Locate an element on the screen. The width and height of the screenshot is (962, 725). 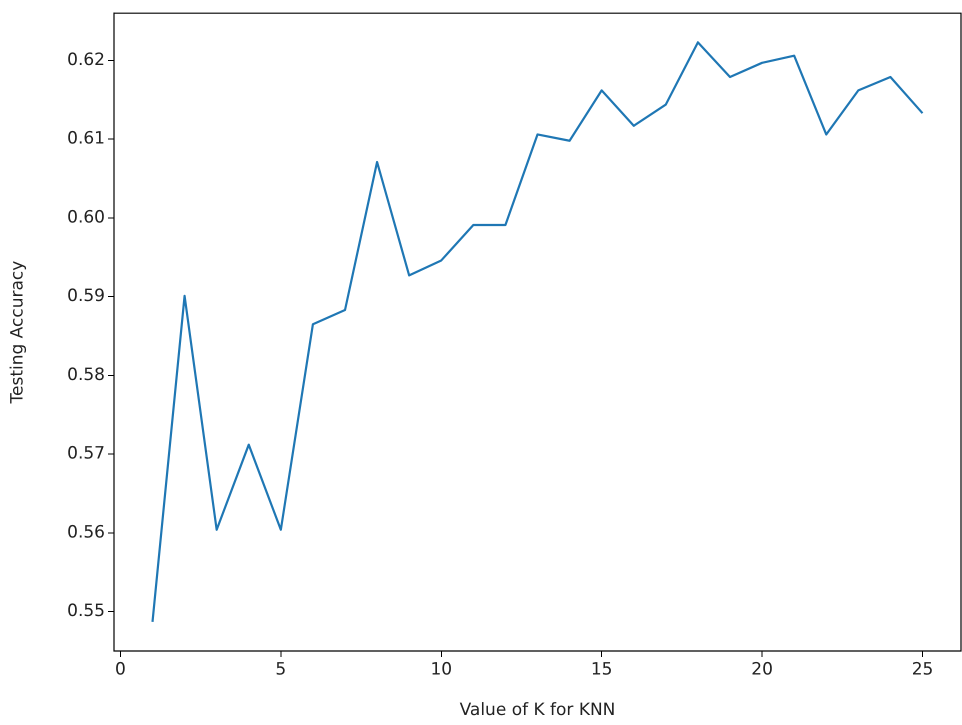
y-tick-label: 0.58 is located at coordinates (86, 374).